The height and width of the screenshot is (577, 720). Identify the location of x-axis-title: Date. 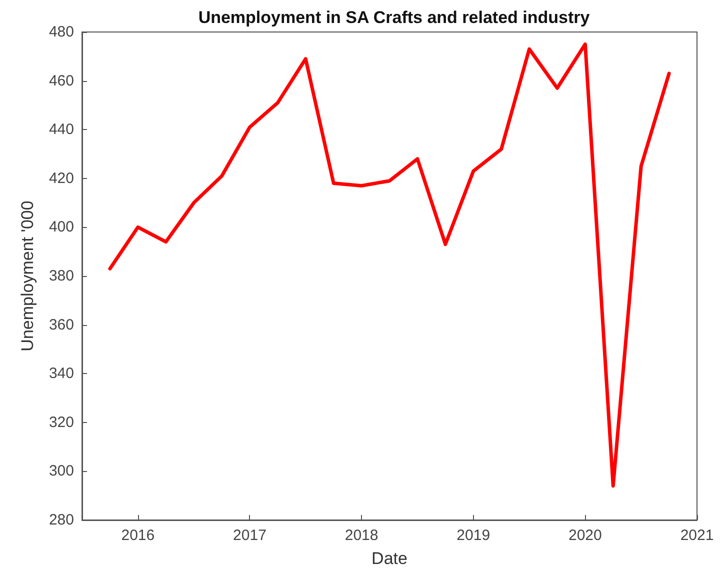
(390, 558).